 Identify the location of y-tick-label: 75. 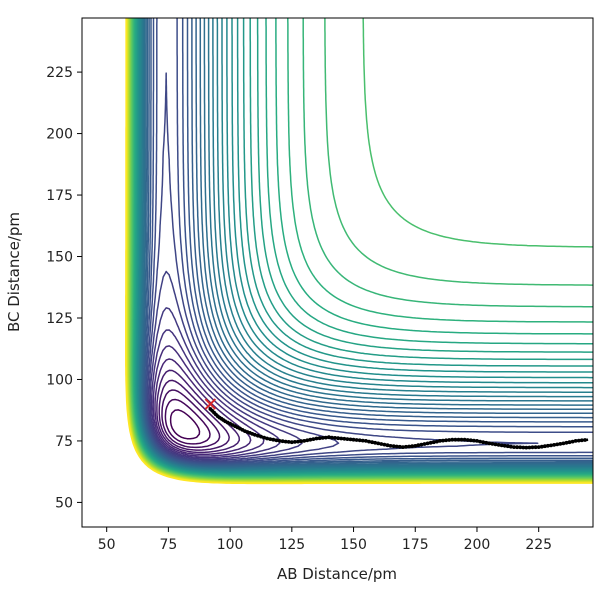
(64, 442).